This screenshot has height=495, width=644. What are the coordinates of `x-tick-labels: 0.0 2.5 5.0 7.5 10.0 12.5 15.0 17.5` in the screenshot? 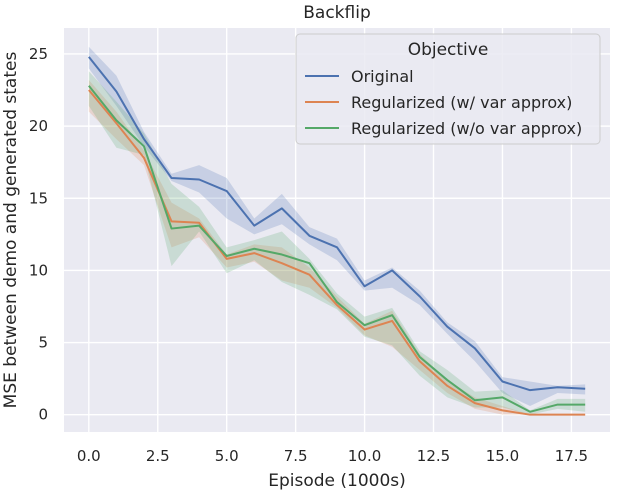 It's located at (332, 456).